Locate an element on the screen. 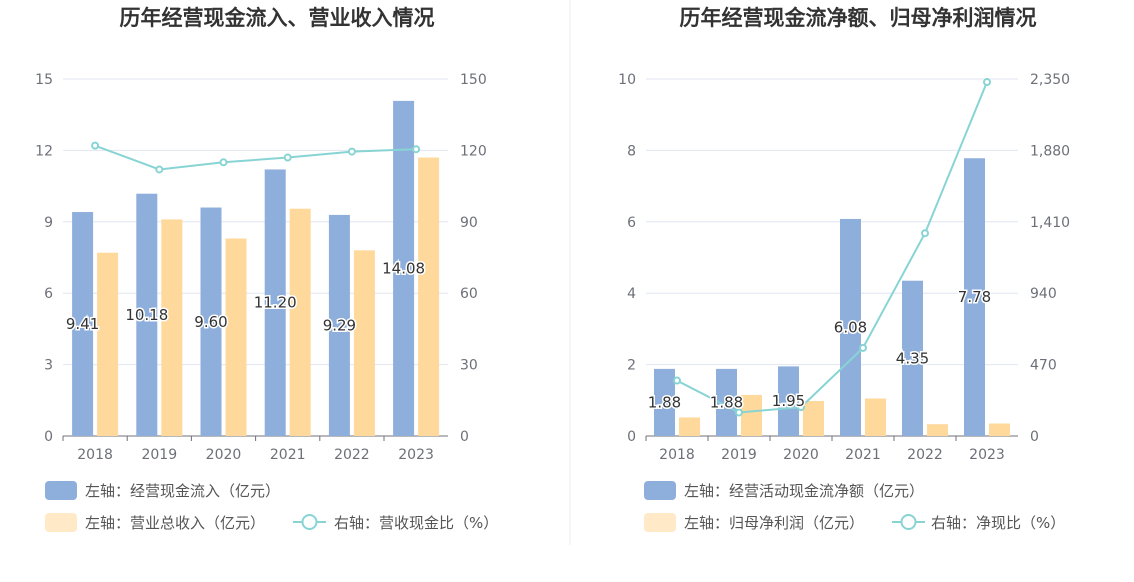  y-right-tick-label: 60 is located at coordinates (469, 294).